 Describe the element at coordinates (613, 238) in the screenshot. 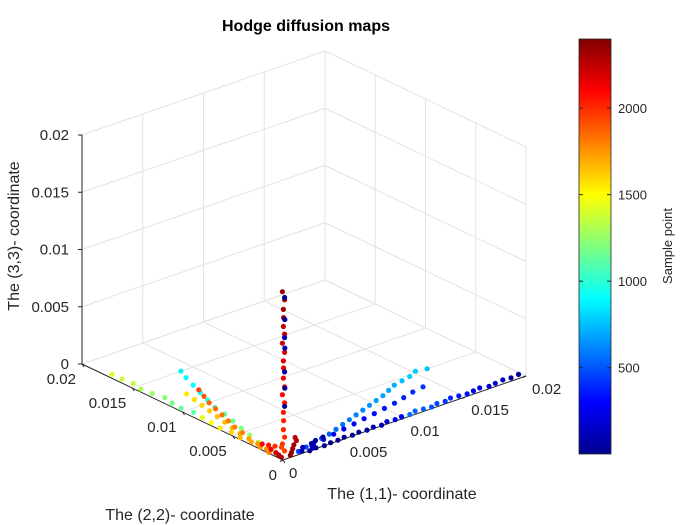

I see `colorbar-ticks: 500 1000 1500 2000` at that location.